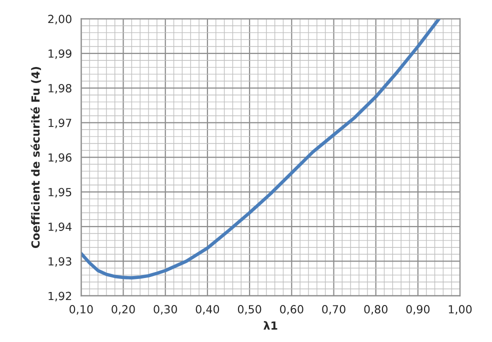 This screenshot has height=342, width=492. What do you see at coordinates (60, 123) in the screenshot?
I see `y-tick-label: 1,97` at bounding box center [60, 123].